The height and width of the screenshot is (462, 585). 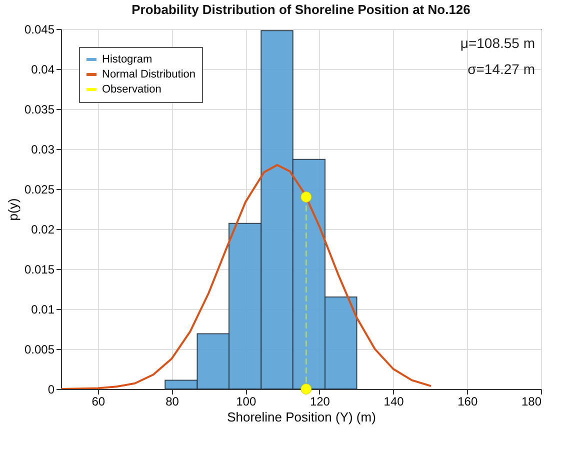 I want to click on chart-title: Probability Distribution of Shoreline Position at No.126, so click(x=301, y=9).